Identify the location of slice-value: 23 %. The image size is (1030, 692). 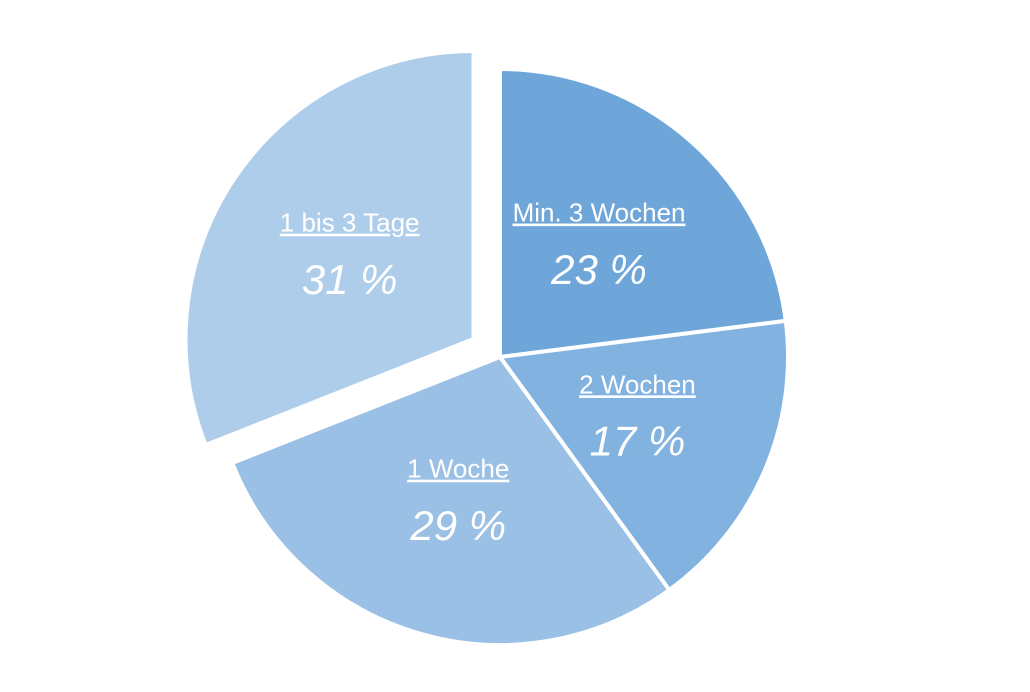
(598, 269).